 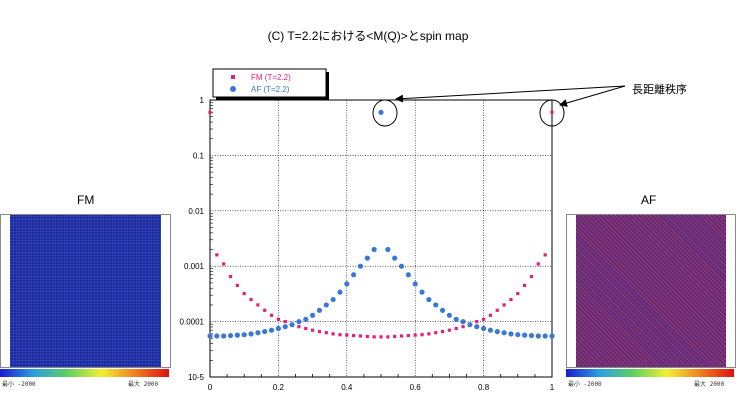 I want to click on af-spin-map, so click(x=651, y=291).